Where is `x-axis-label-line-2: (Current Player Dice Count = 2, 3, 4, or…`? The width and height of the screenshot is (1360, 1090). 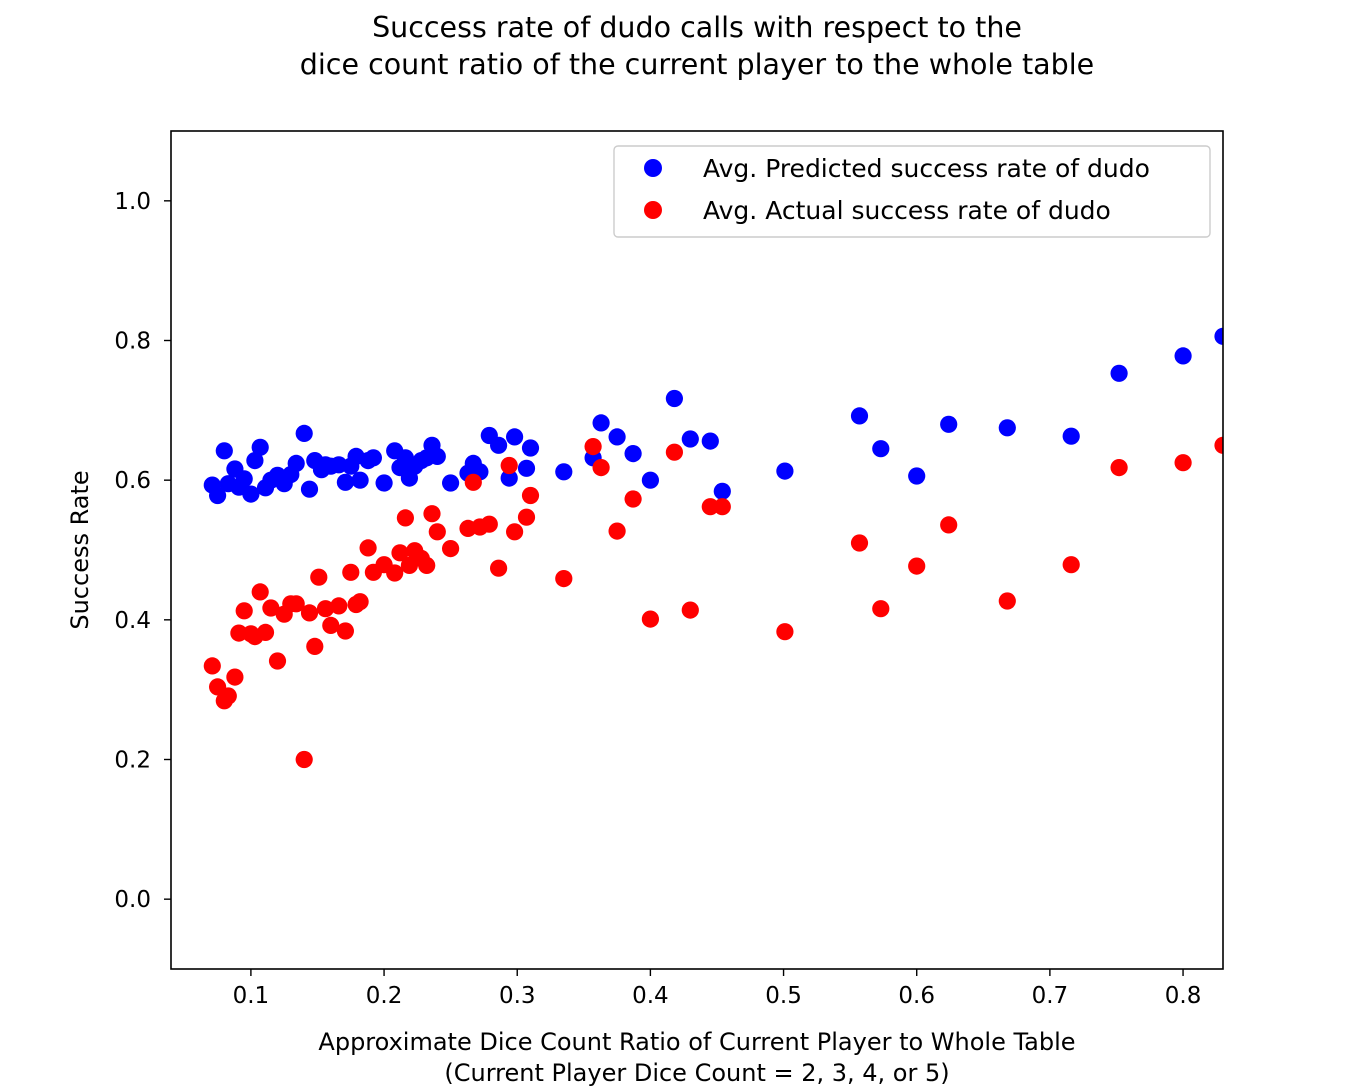 x-axis-label-line-2: (Current Player Dice Count = 2, 3, 4, or… is located at coordinates (696, 1073).